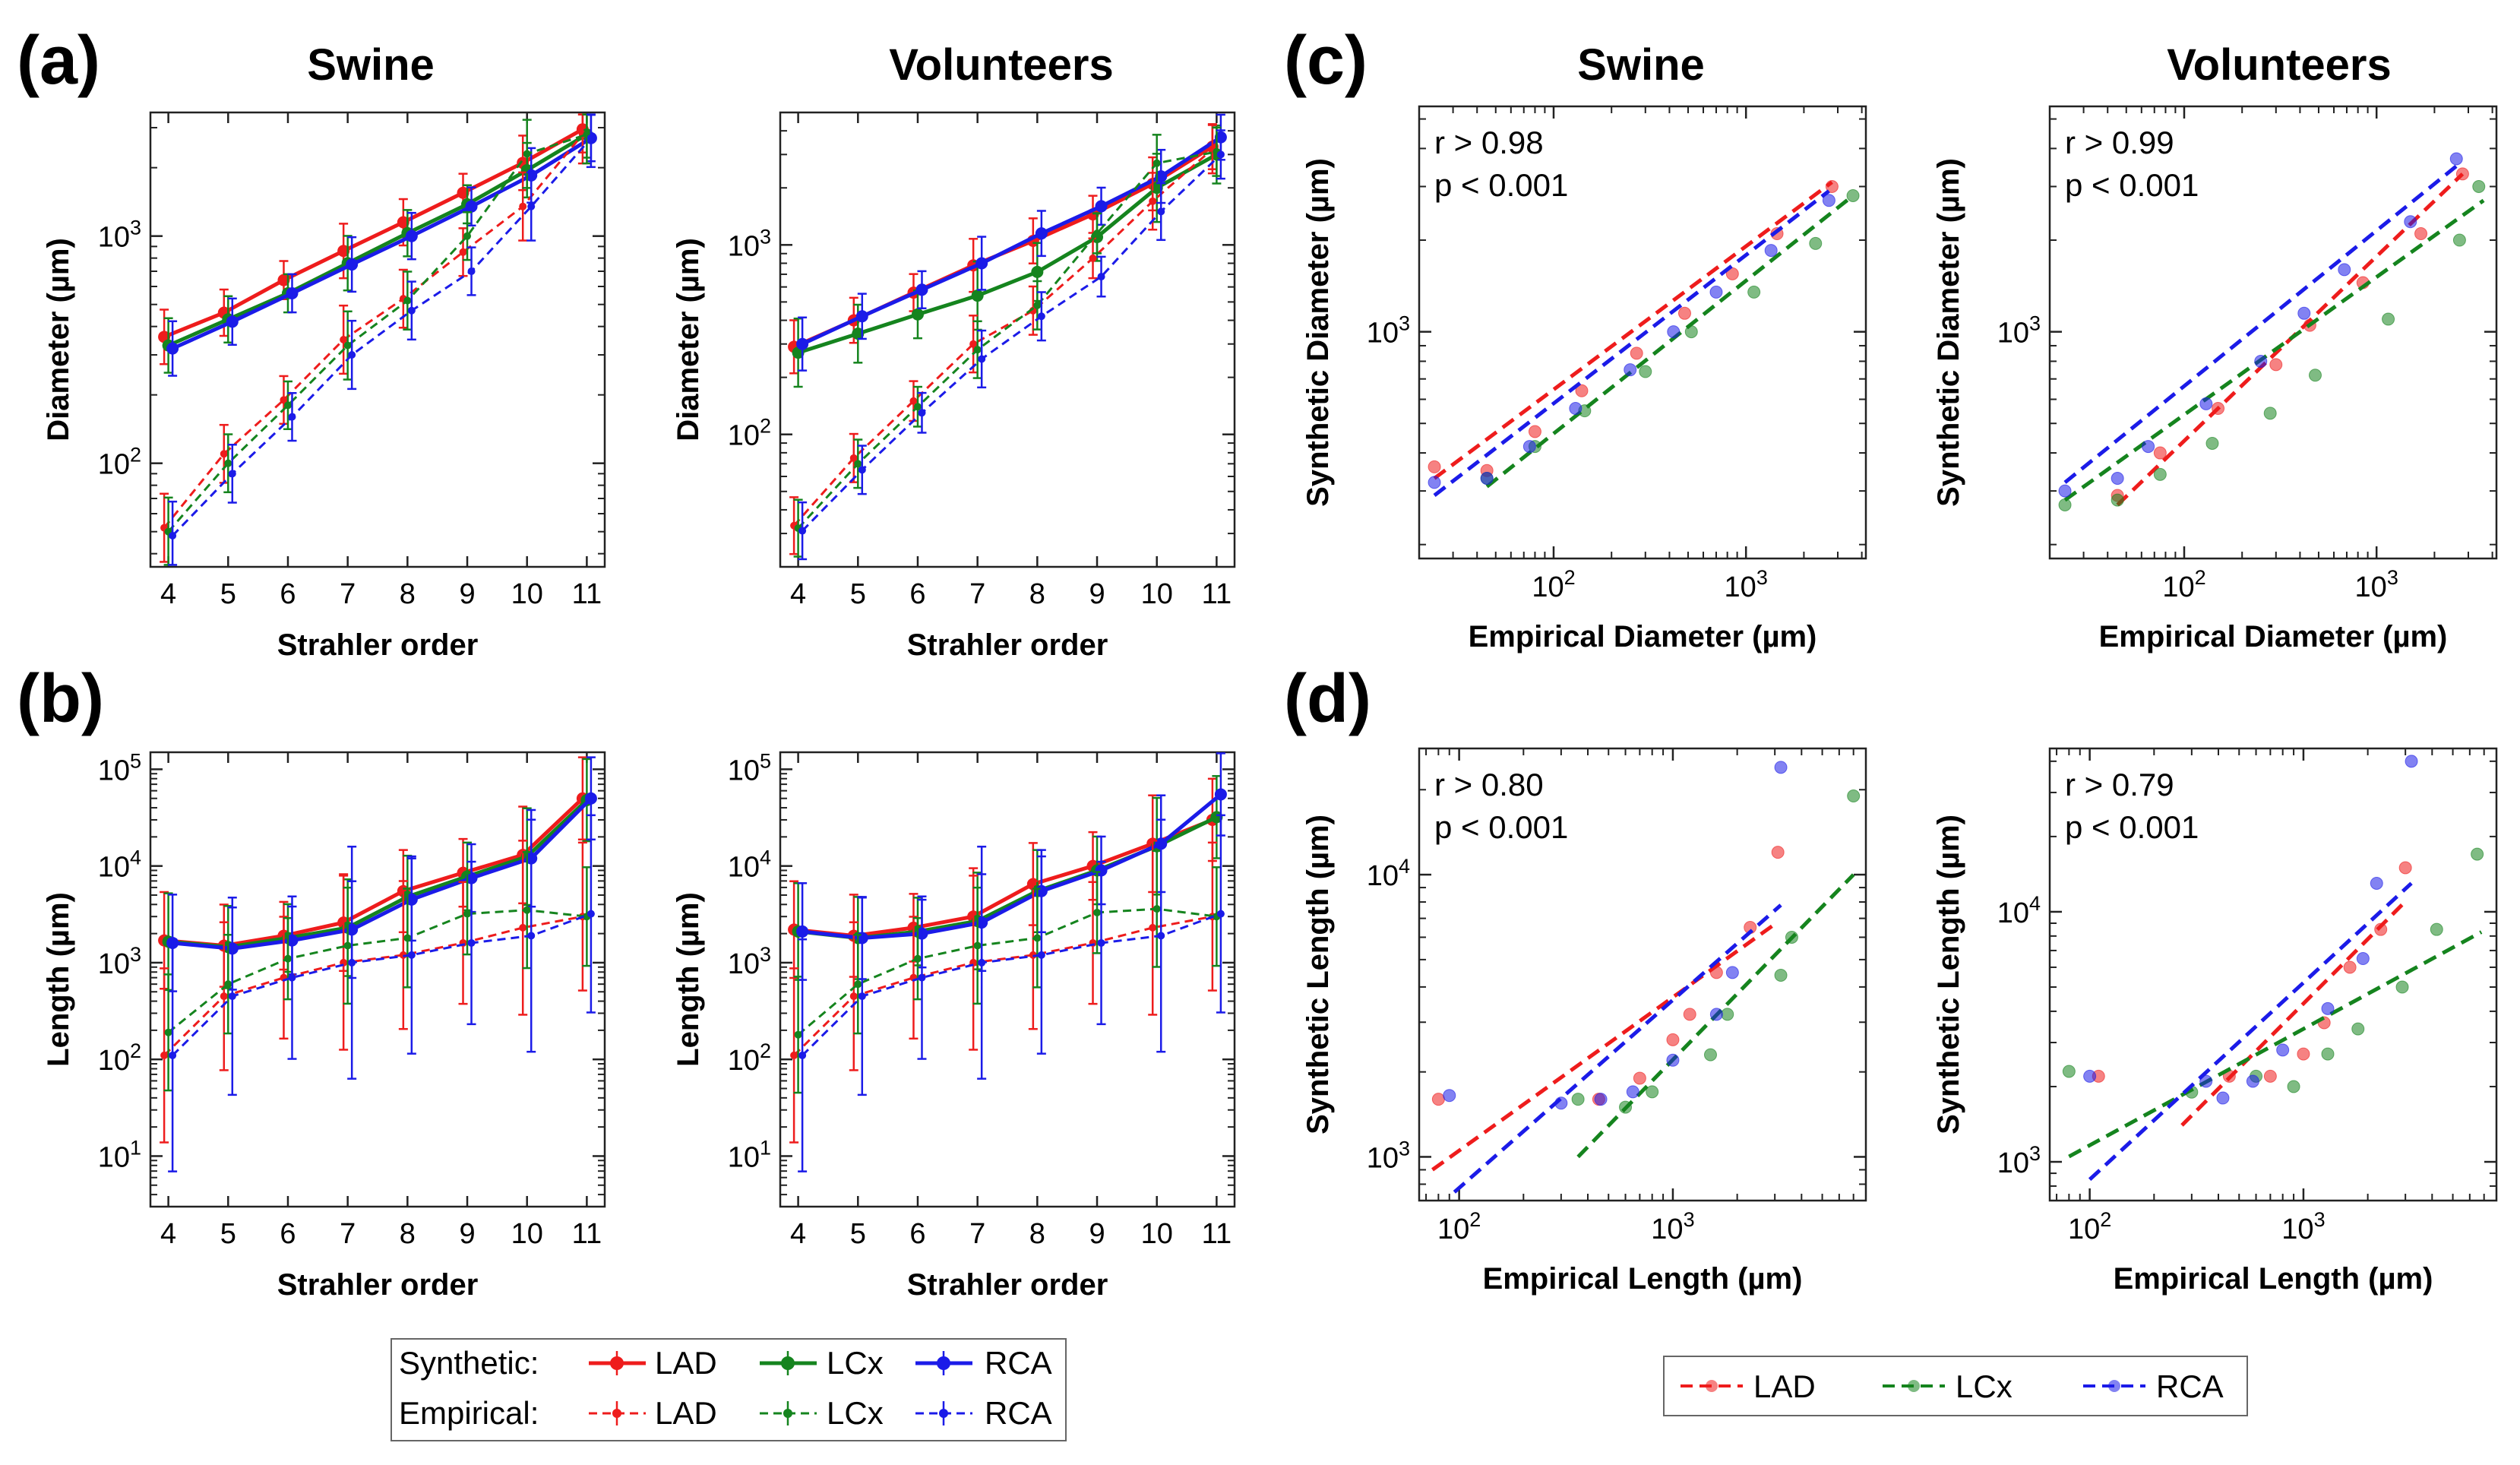 This screenshot has height=1465, width=2520. What do you see at coordinates (2279, 65) in the screenshot?
I see `title-c-volunteers: Volunteers` at bounding box center [2279, 65].